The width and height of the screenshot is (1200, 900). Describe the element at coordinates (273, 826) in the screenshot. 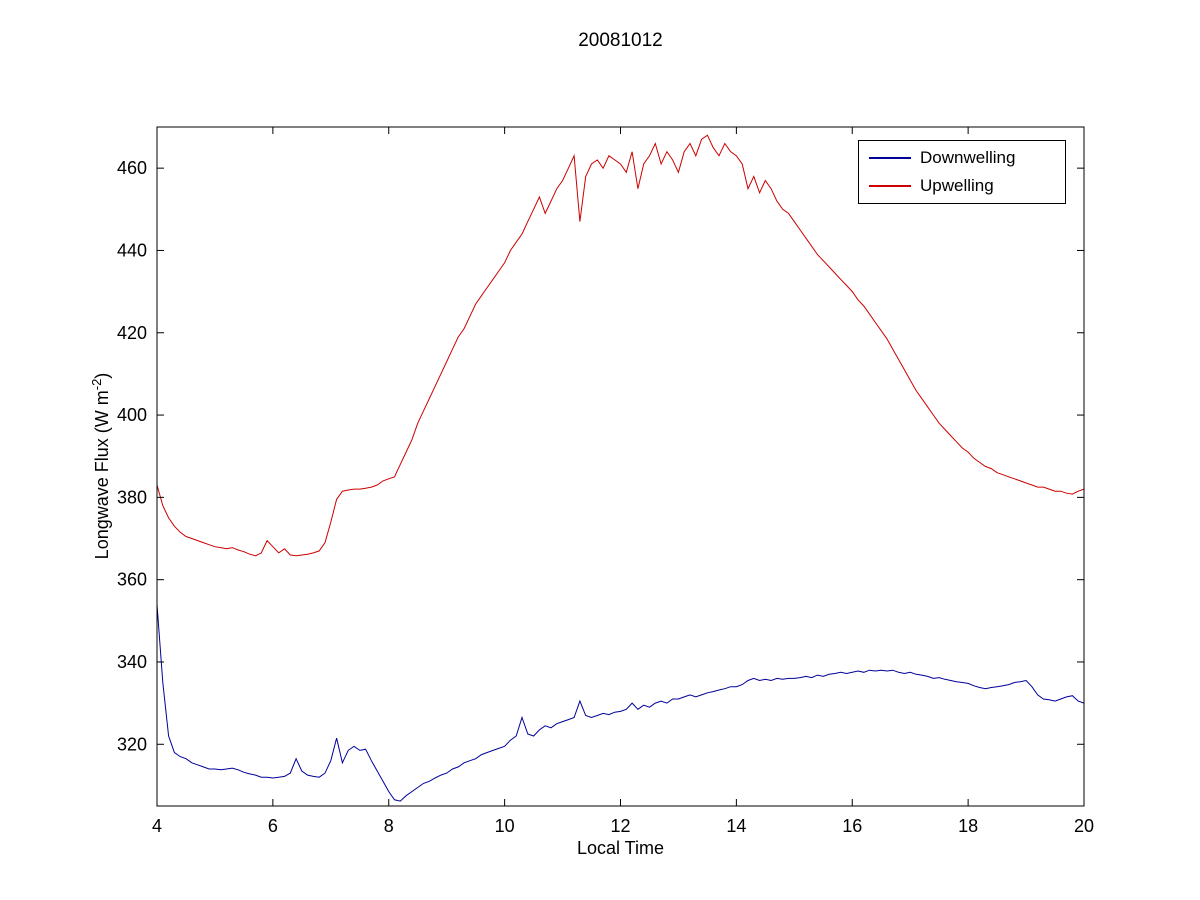

I see `svg-text: 6` at that location.